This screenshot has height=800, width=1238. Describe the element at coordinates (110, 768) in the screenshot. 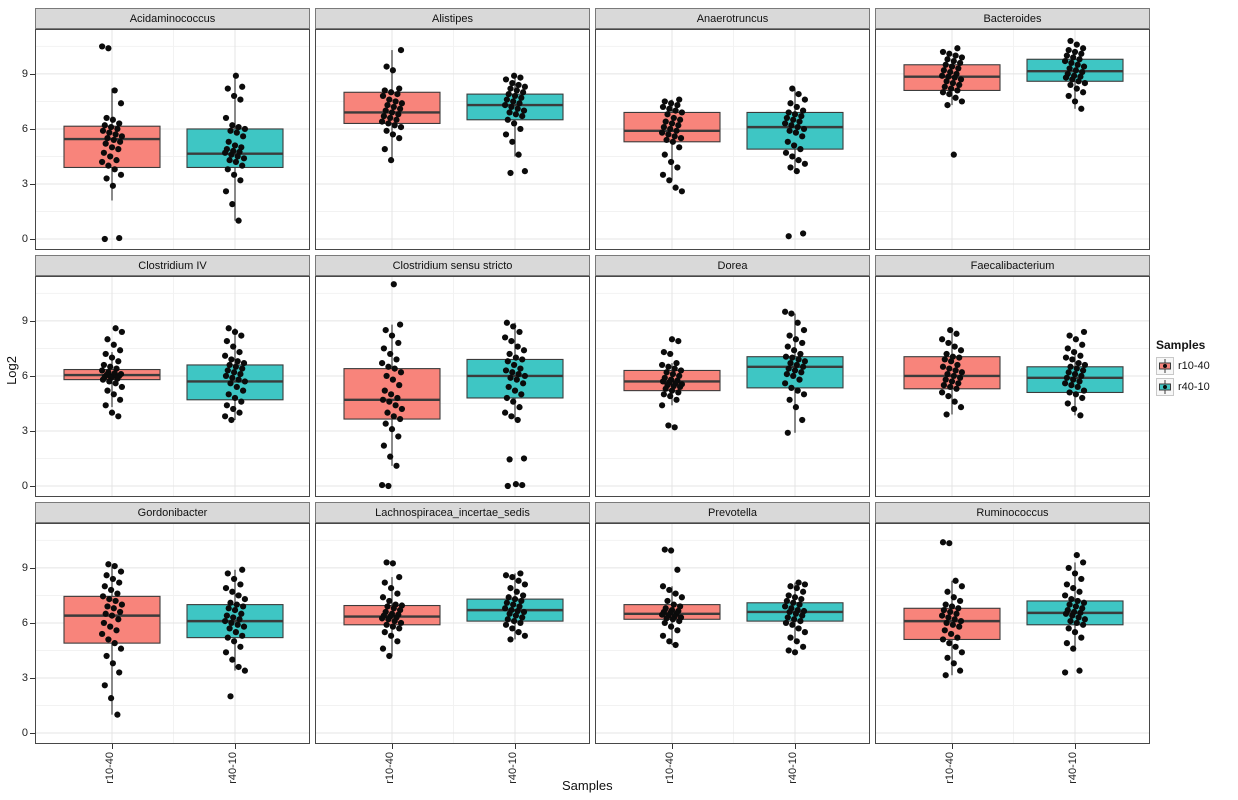

I see `x-tick-label: r10-40` at that location.